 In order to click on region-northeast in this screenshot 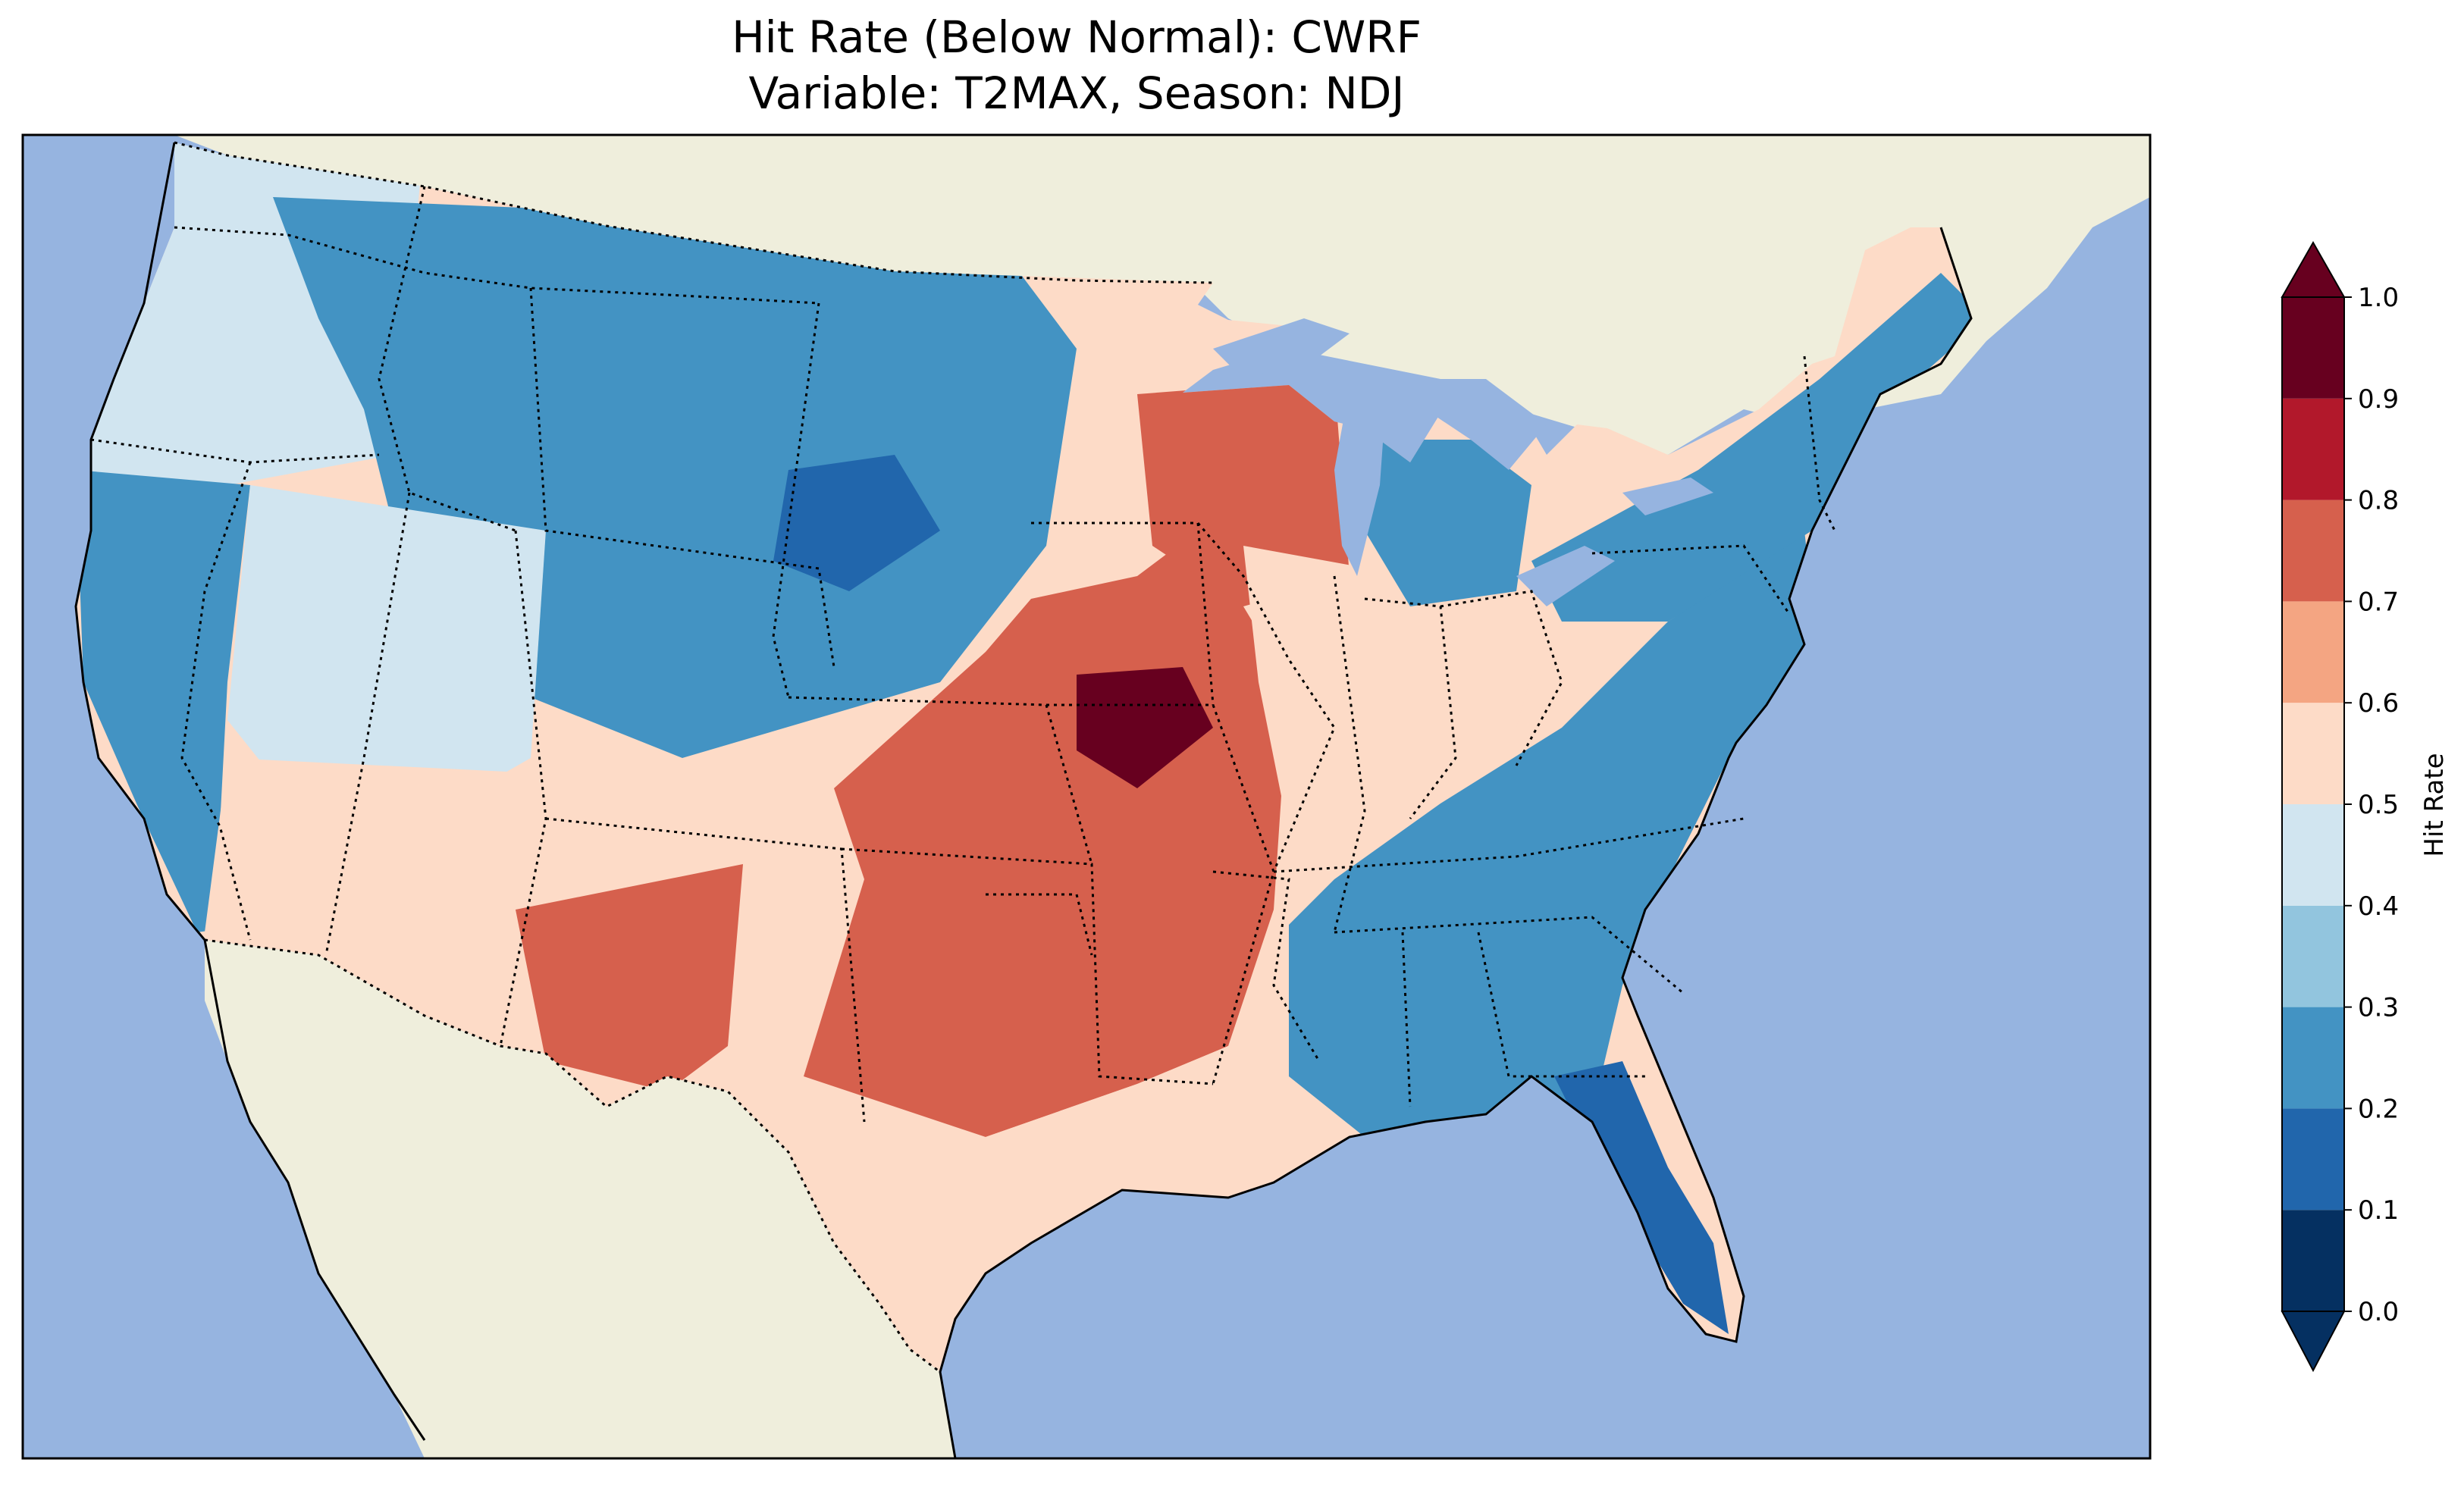, I will do `click(1751, 447)`.